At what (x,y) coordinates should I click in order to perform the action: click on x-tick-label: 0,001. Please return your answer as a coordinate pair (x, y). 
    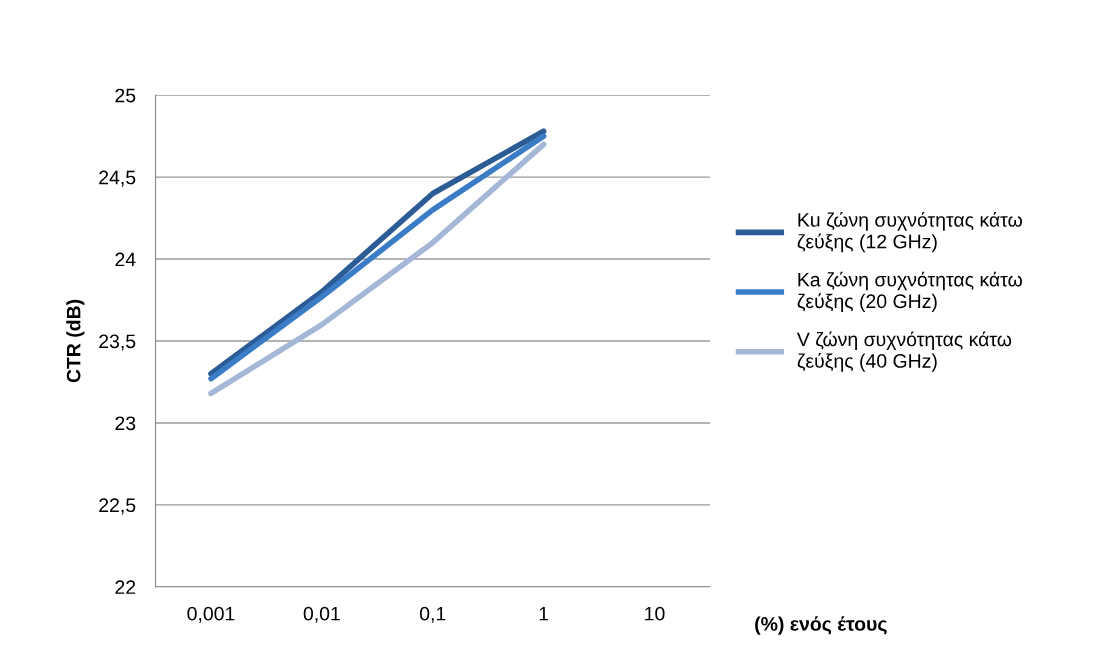
    Looking at the image, I should click on (211, 614).